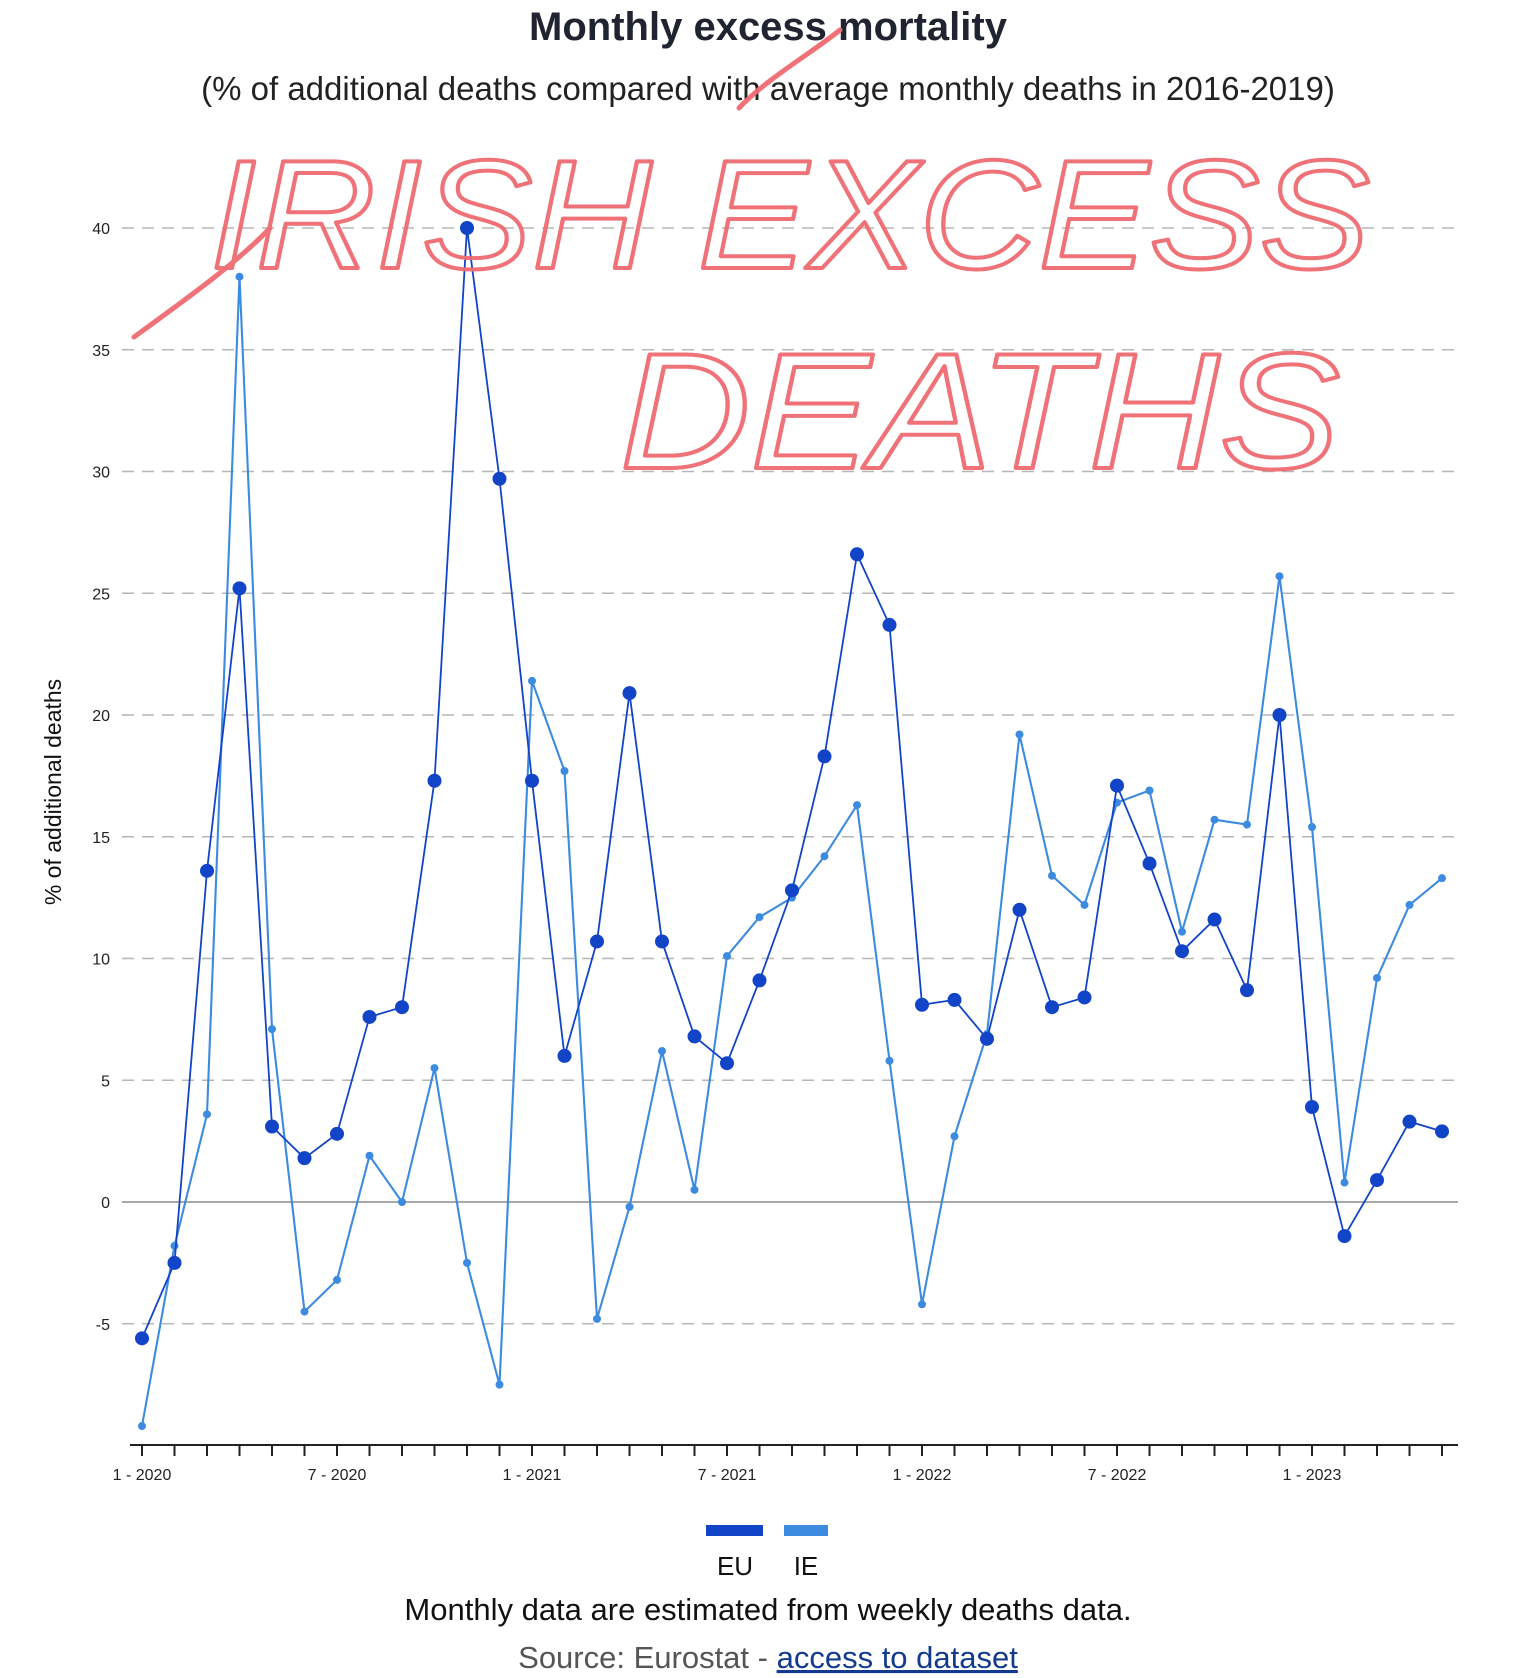 This screenshot has height=1678, width=1536. Describe the element at coordinates (806, 1530) in the screenshot. I see `legend-swatch-ie` at that location.